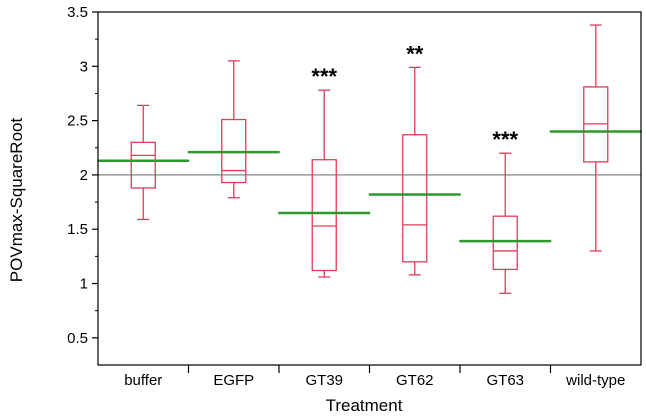 Image resolution: width=646 pixels, height=419 pixels. I want to click on y-tick-label: 3, so click(84, 66).